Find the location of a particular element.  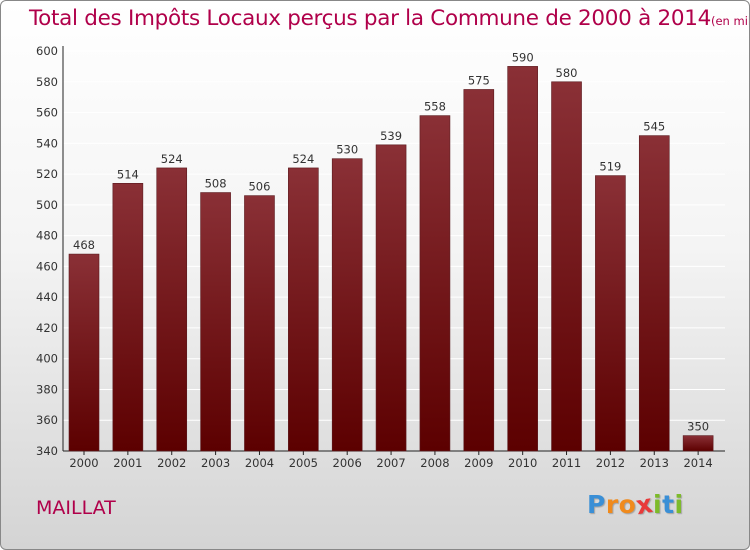

y-tick-label: 440 is located at coordinates (47, 297).